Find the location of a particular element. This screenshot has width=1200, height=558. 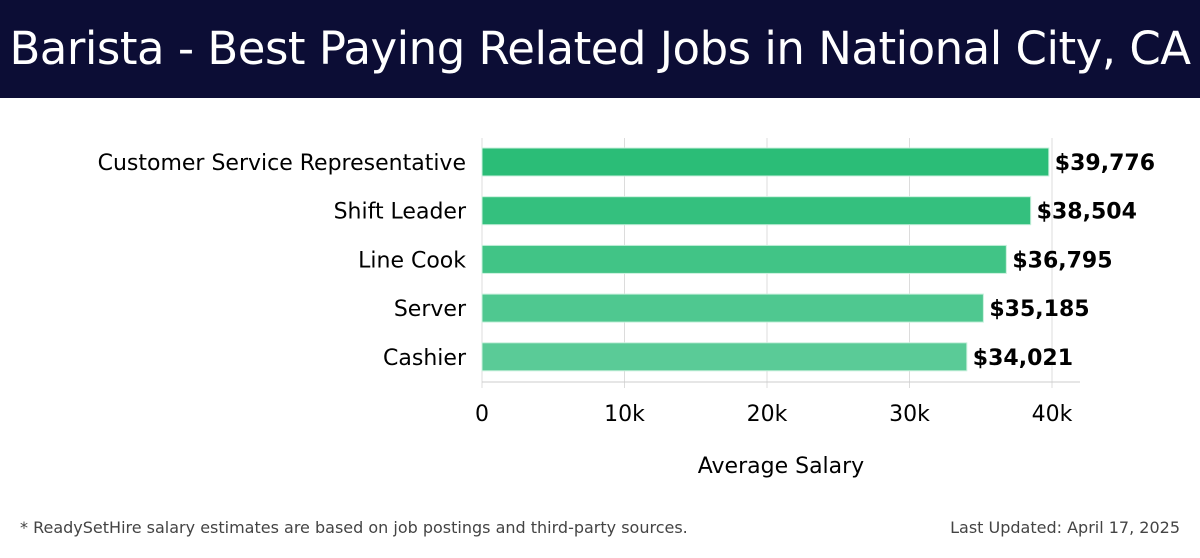

data-label: $38,504 is located at coordinates (1087, 212).